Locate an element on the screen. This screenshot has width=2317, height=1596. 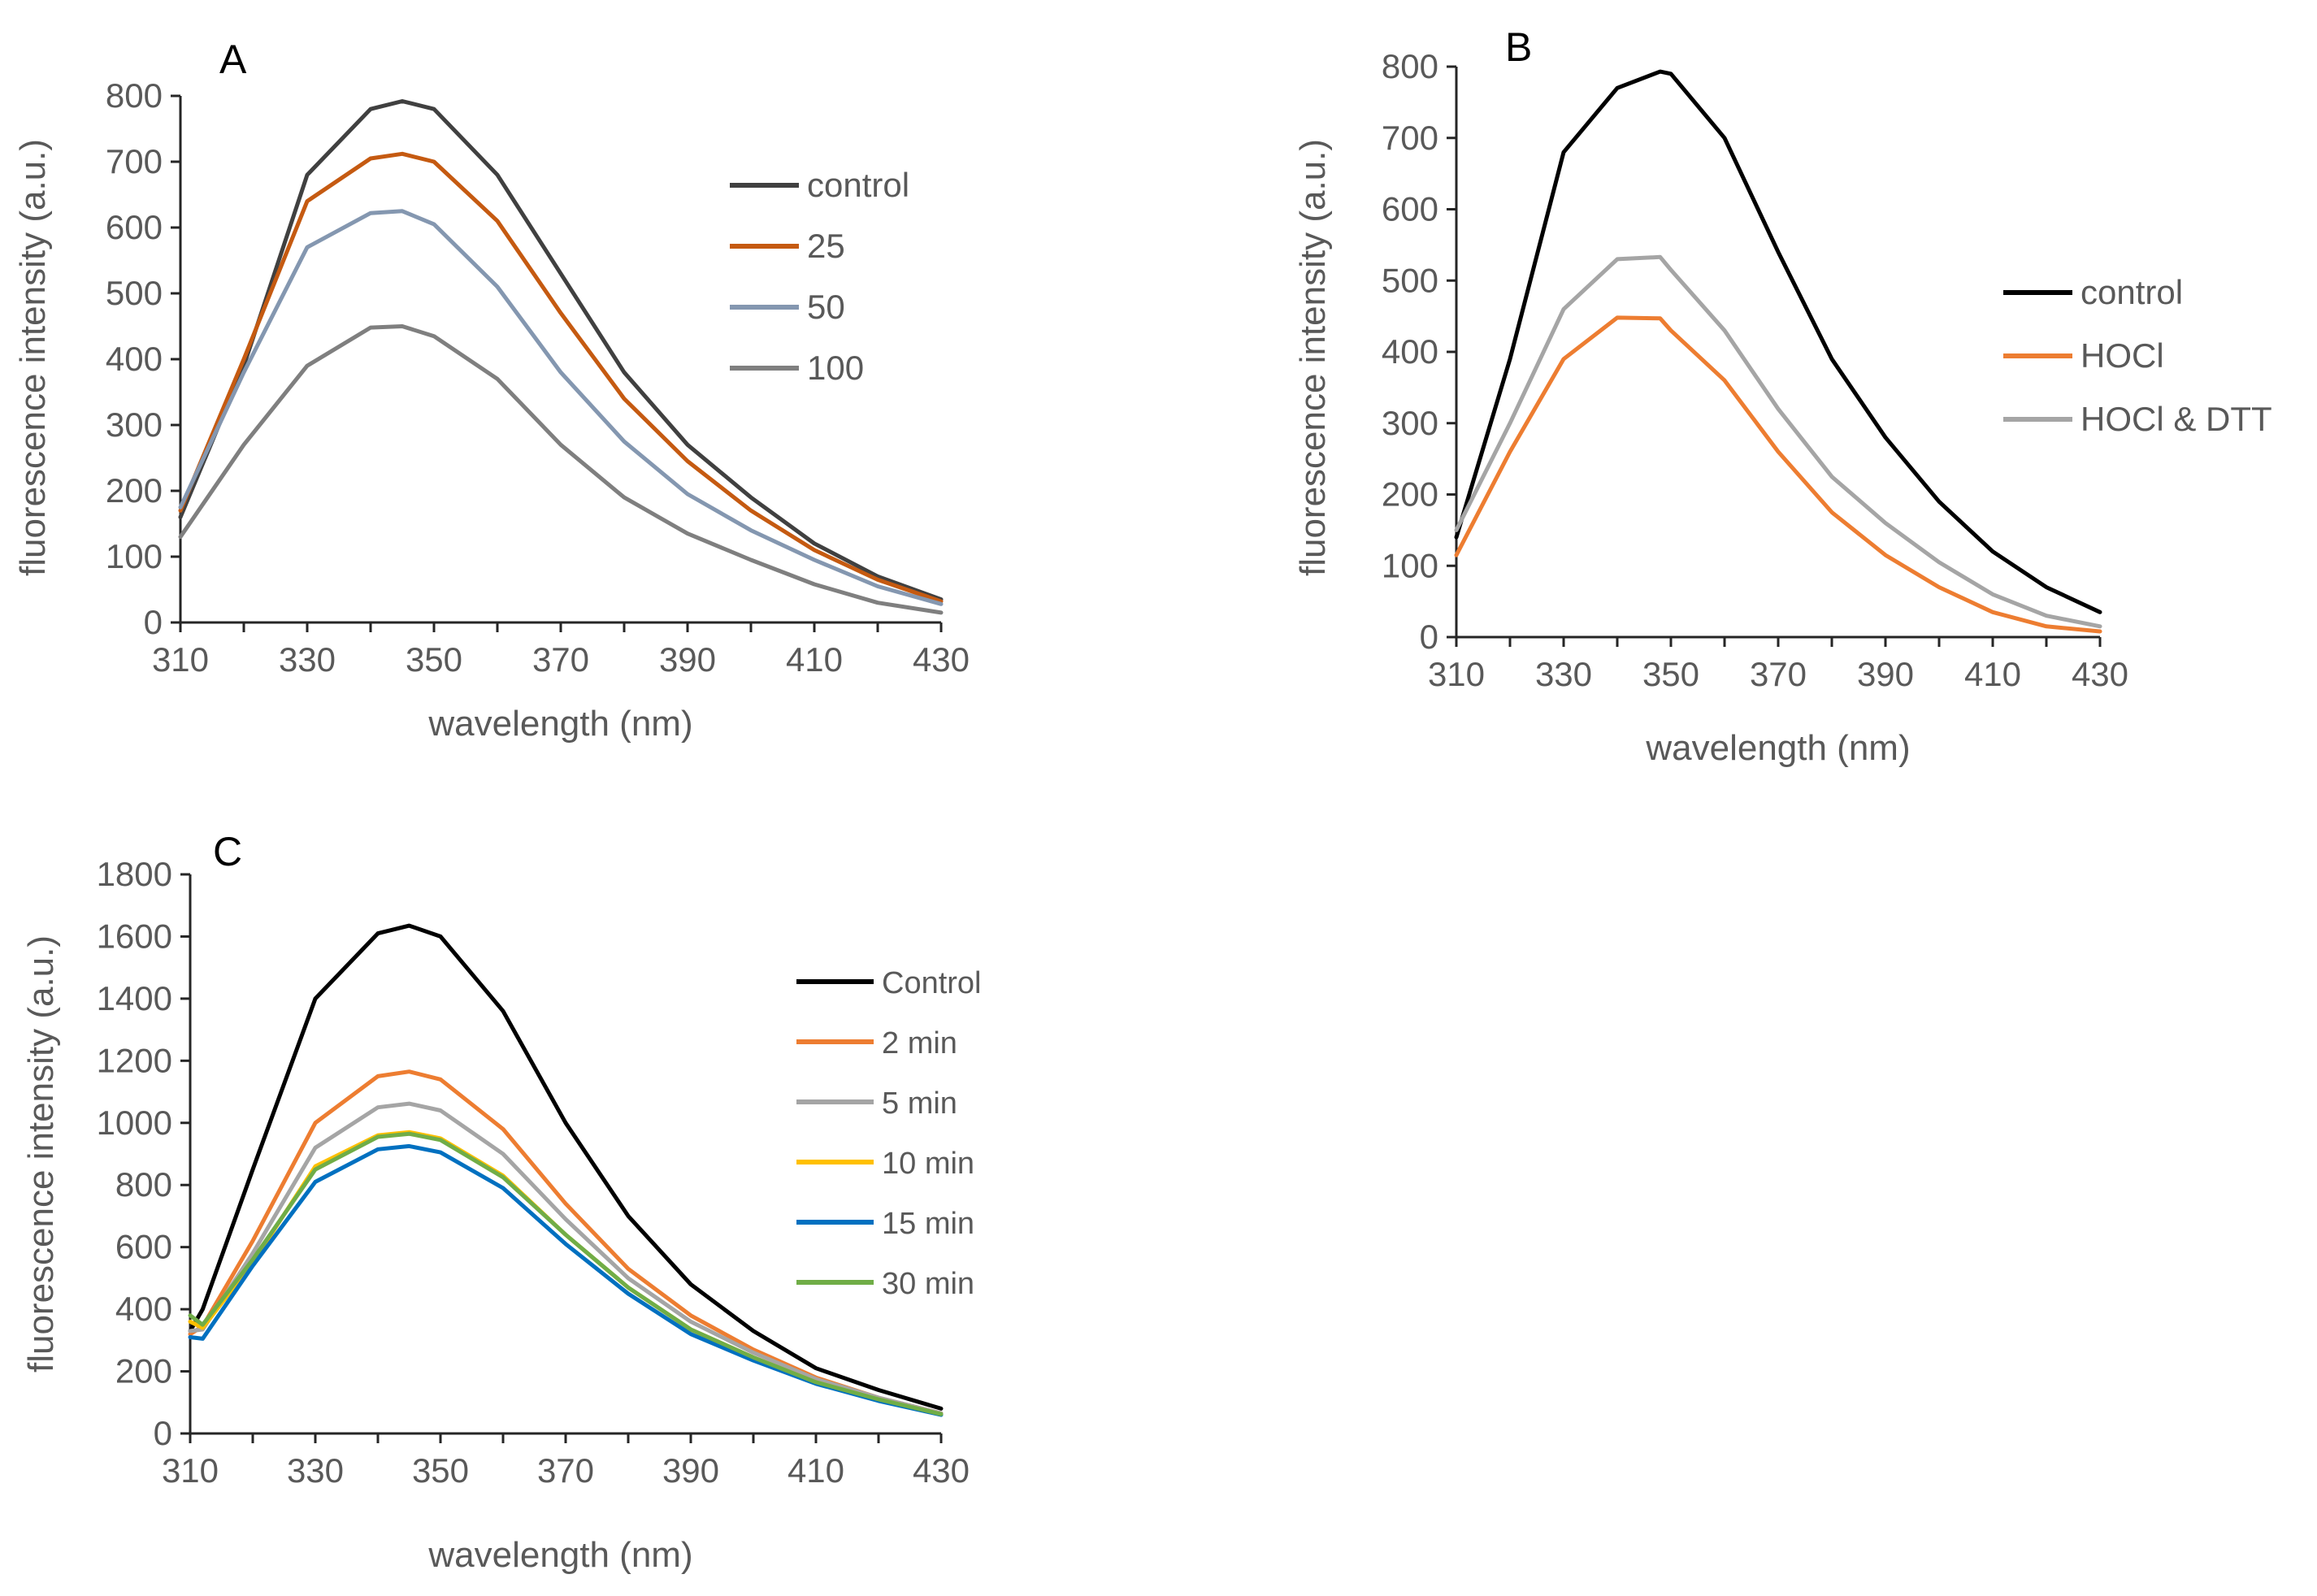
panel-c-x-tick-label: 330 is located at coordinates (315, 1470).